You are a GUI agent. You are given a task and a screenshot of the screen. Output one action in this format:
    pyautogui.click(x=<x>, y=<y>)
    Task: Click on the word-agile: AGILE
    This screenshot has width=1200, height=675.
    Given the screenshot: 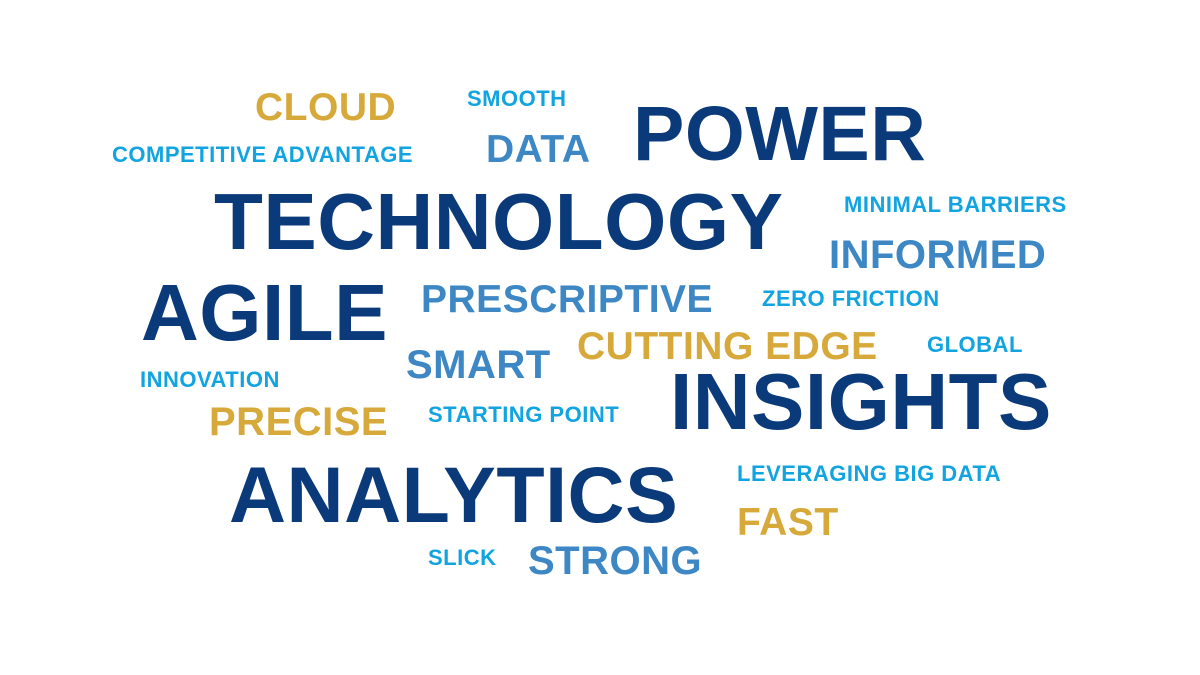 What is the action you would take?
    pyautogui.click(x=264, y=312)
    